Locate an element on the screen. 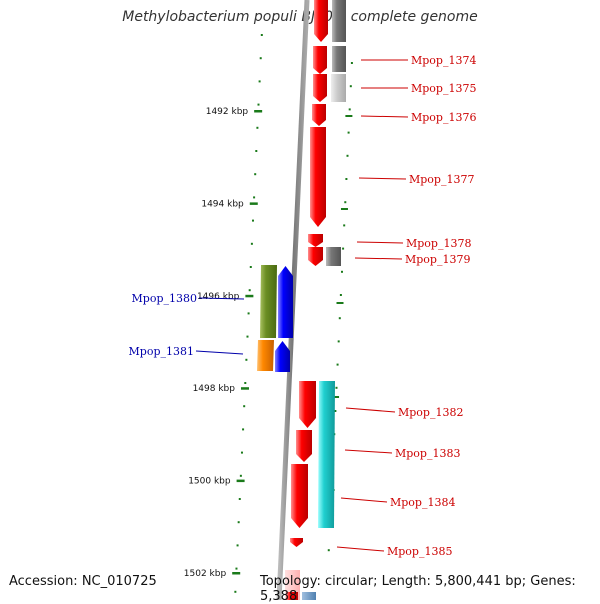 The height and width of the screenshot is (604, 600). scale-tick-label: 1502 kbp is located at coordinates (205, 574).